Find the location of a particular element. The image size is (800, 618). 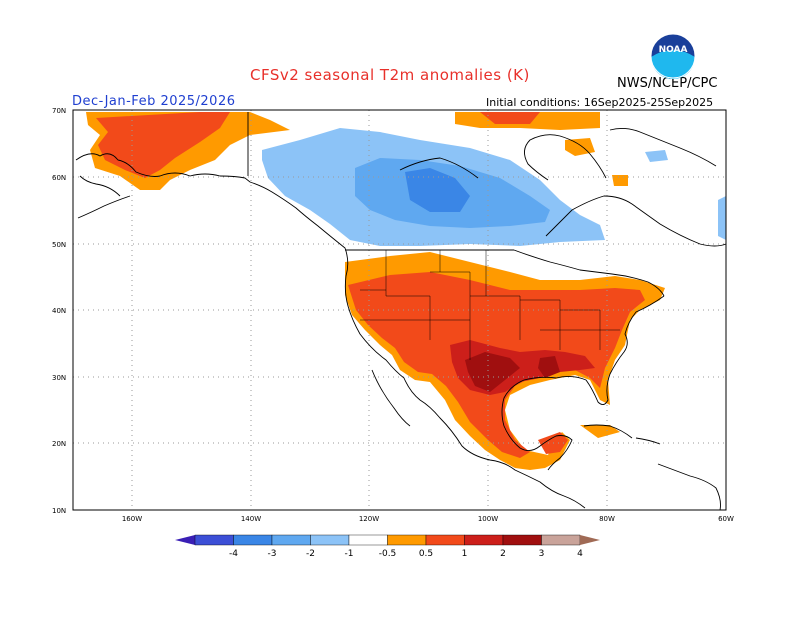

latitude-labels: 70N 60N 50N 40N 30N 20N 10N is located at coordinates (59, 311).